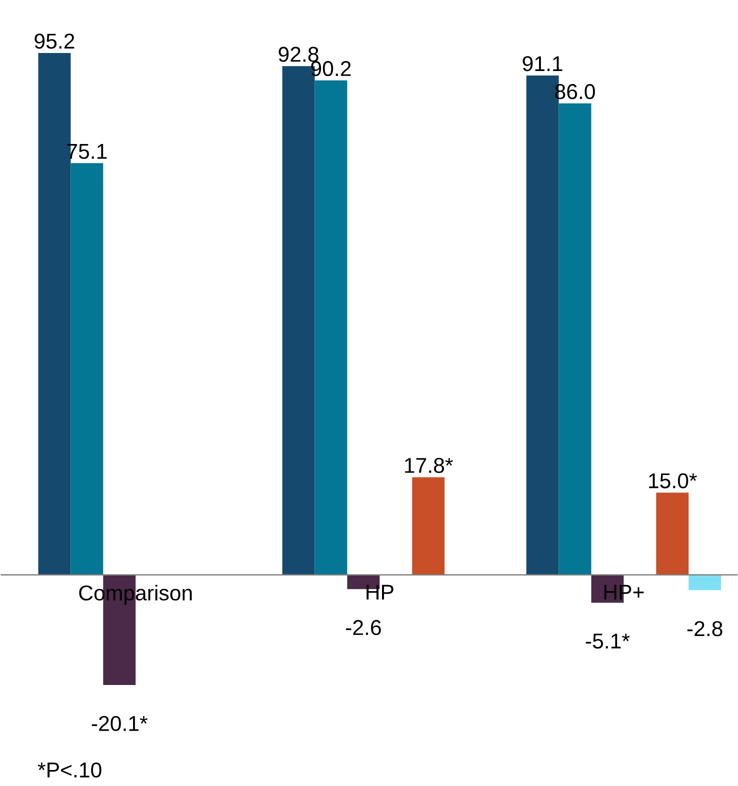  Describe the element at coordinates (542, 64) in the screenshot. I see `data-label: 91.1` at that location.